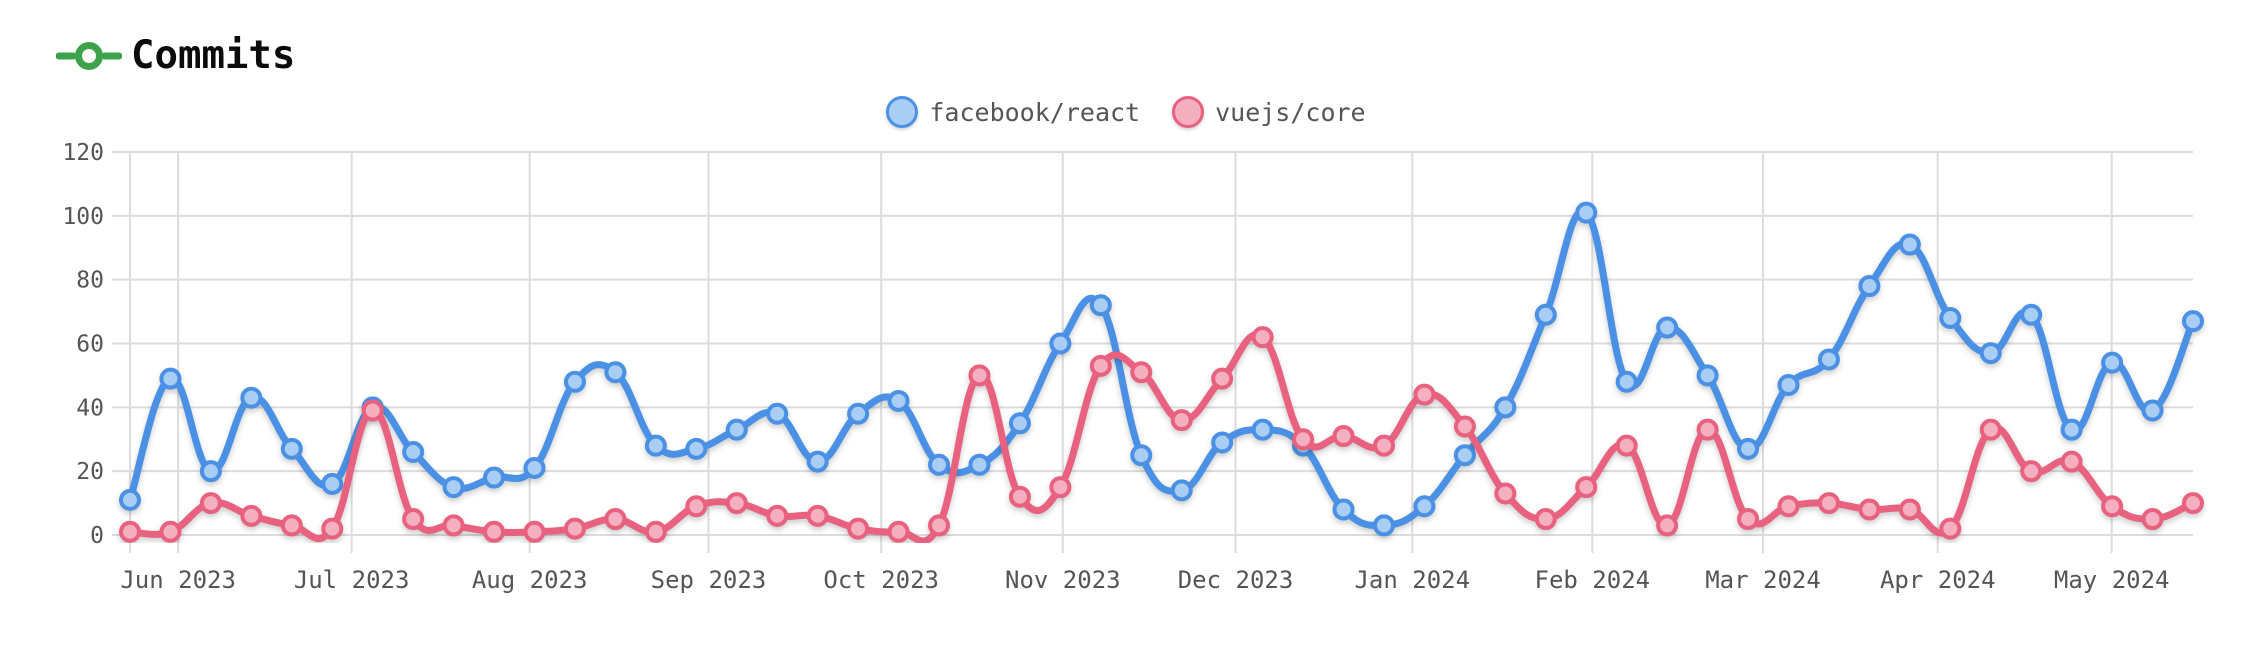 The width and height of the screenshot is (2252, 650). Describe the element at coordinates (1269, 112) in the screenshot. I see `legend-item-vuejs-core: vuejs/core` at that location.